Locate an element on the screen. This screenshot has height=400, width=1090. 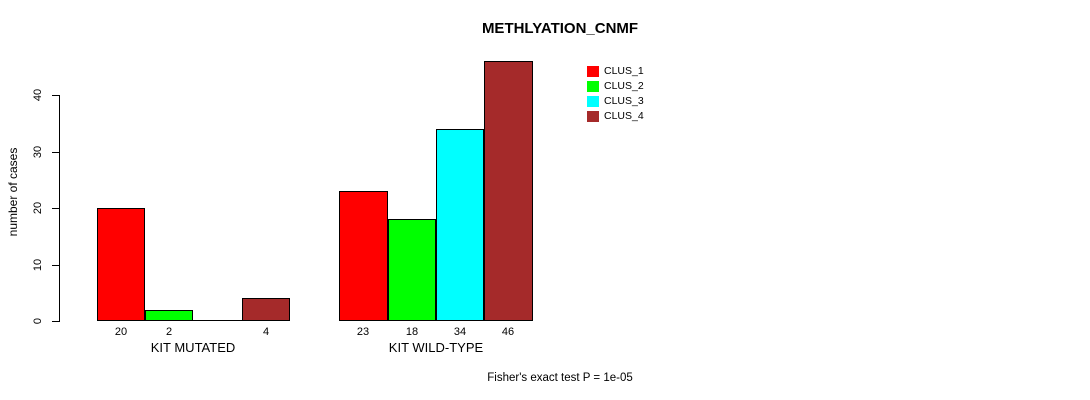
y-axis-line is located at coordinates (59, 208).